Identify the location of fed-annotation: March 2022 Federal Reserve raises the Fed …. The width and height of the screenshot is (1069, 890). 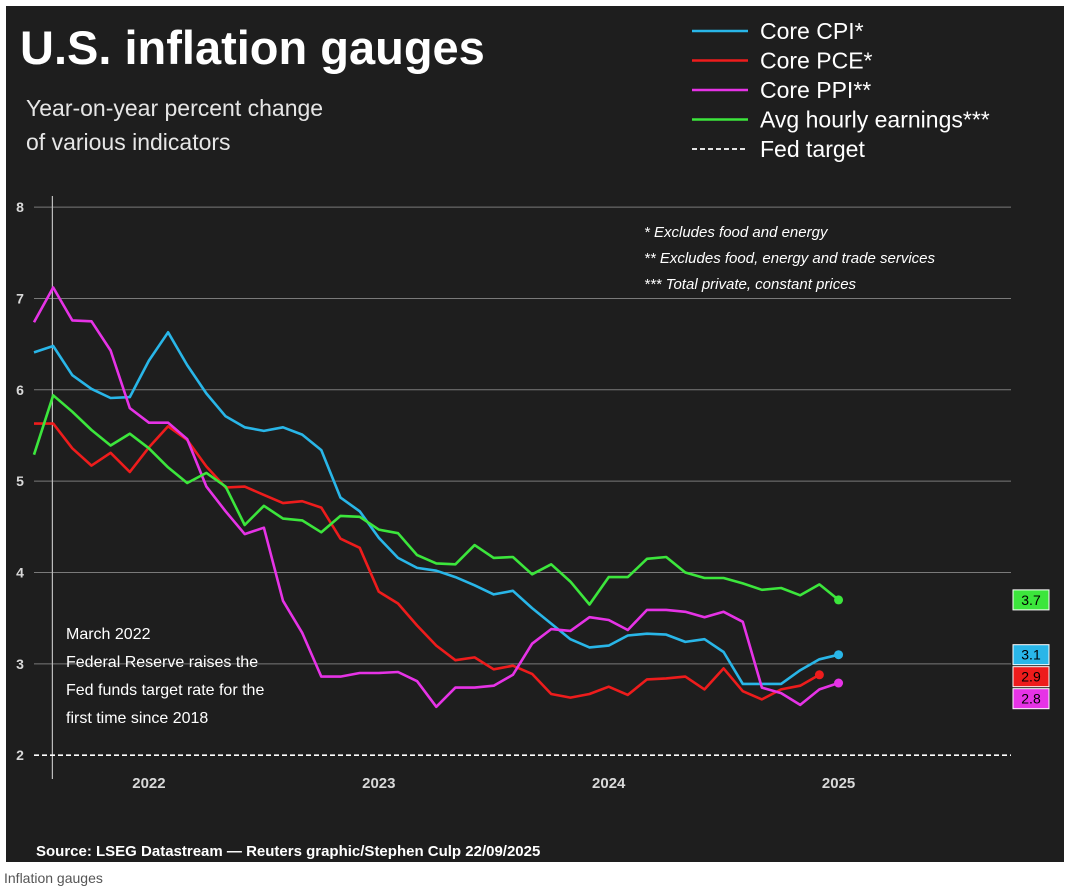
(165, 676).